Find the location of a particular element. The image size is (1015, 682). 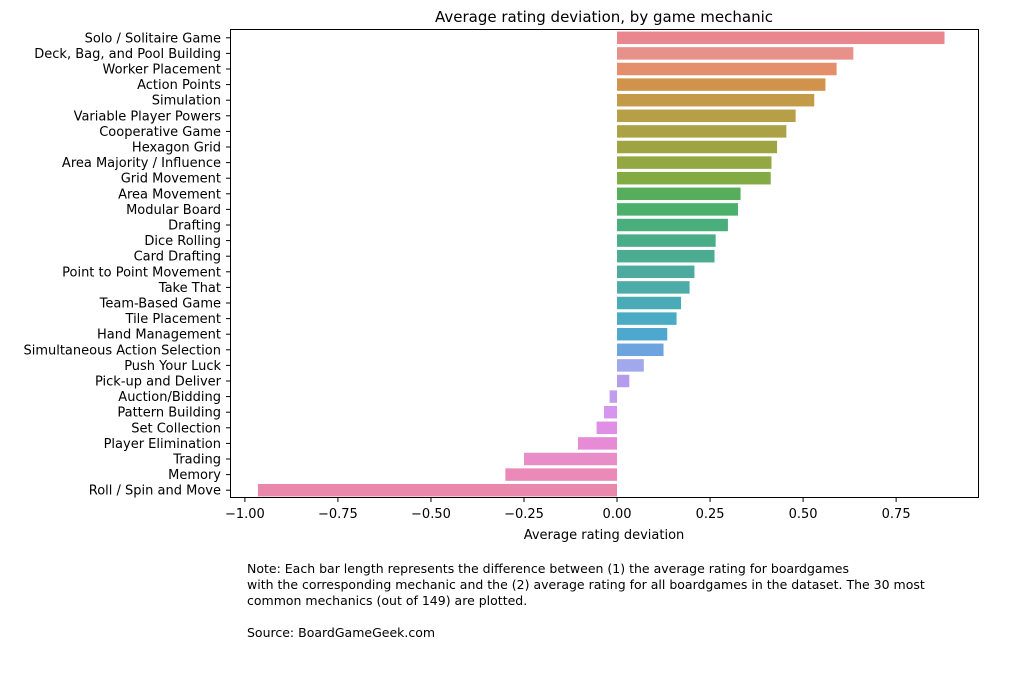

y-tick-label: Roll / Spin and Move is located at coordinates (155, 491).